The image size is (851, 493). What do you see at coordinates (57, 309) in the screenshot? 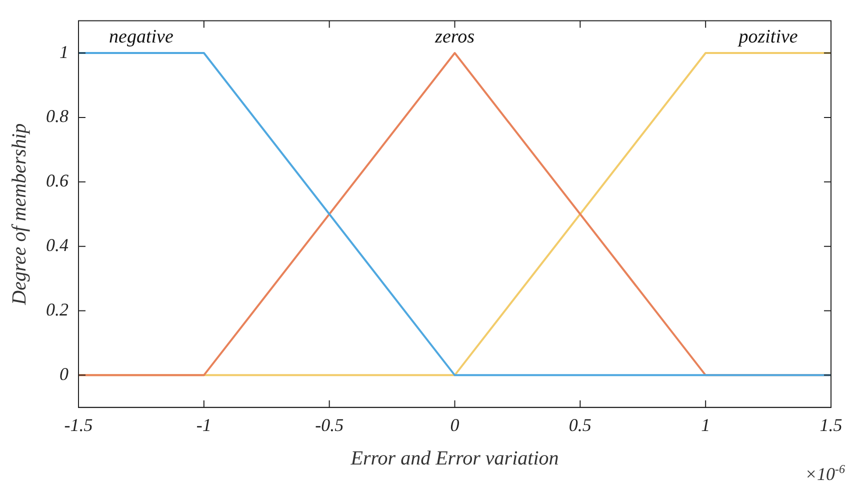
I see `y-tick-label: 0.2` at bounding box center [57, 309].